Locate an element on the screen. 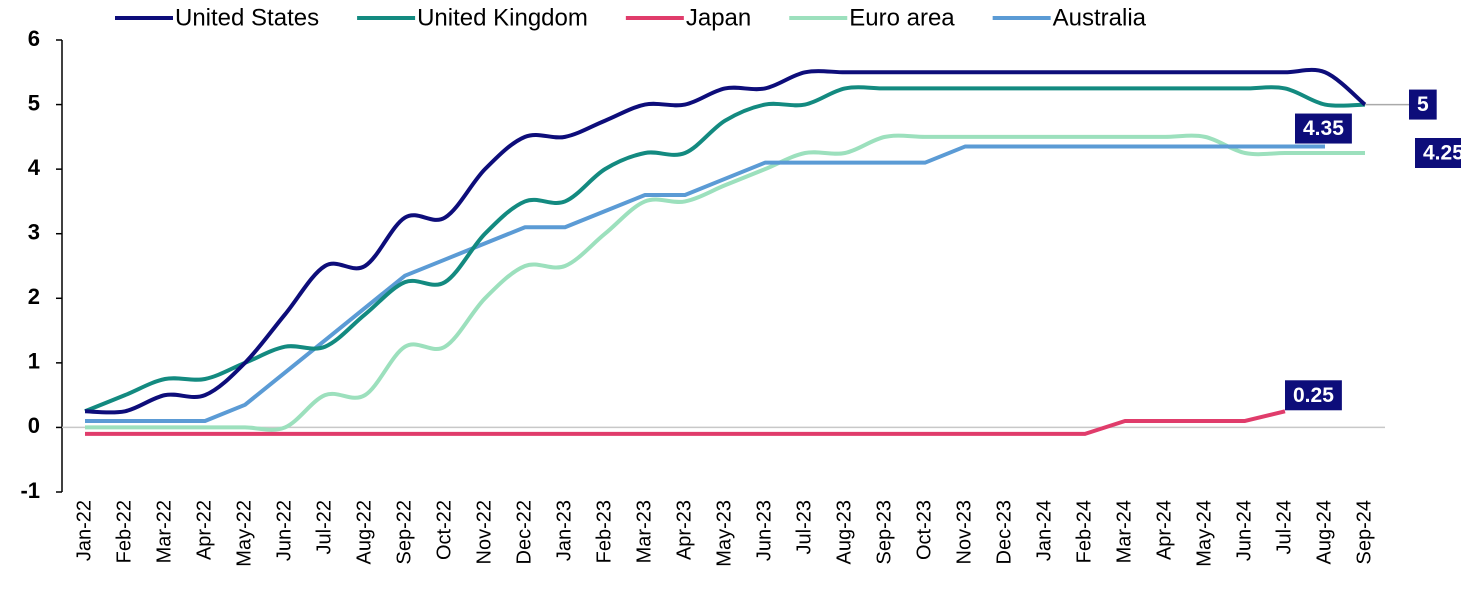 This screenshot has height=595, width=1461. legend-label: Euro area is located at coordinates (902, 17).